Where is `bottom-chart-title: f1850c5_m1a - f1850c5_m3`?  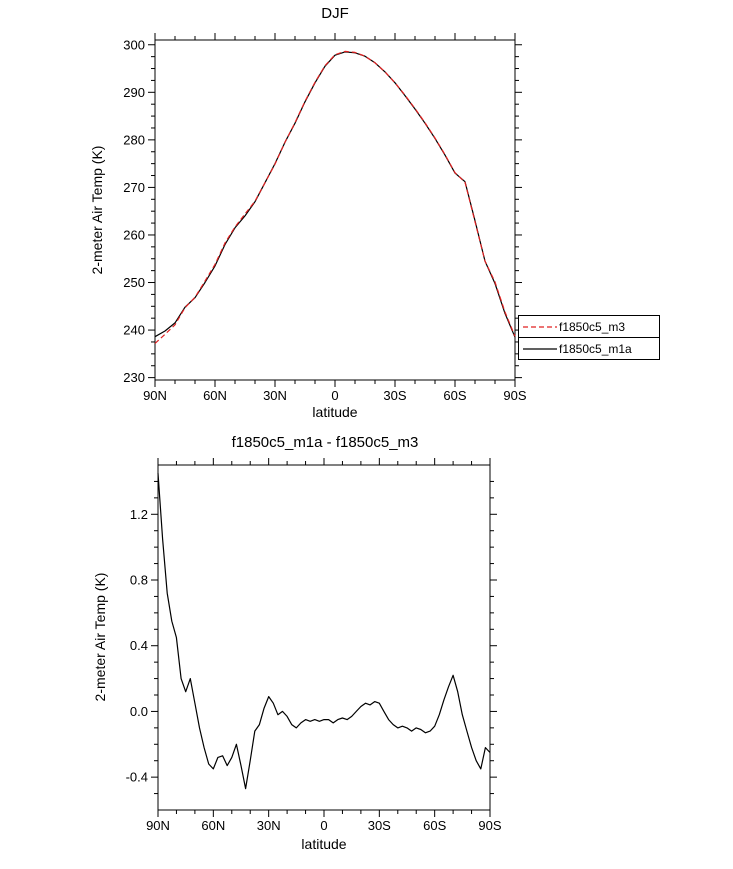 bottom-chart-title: f1850c5_m1a - f1850c5_m3 is located at coordinates (325, 442).